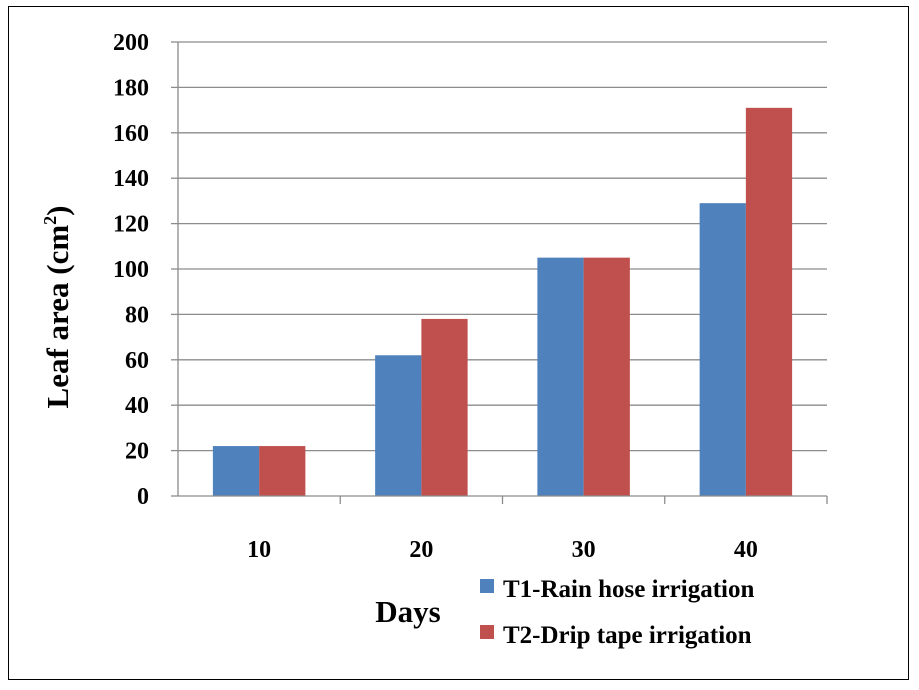  What do you see at coordinates (131, 179) in the screenshot?
I see `y-tick-label: 140` at bounding box center [131, 179].